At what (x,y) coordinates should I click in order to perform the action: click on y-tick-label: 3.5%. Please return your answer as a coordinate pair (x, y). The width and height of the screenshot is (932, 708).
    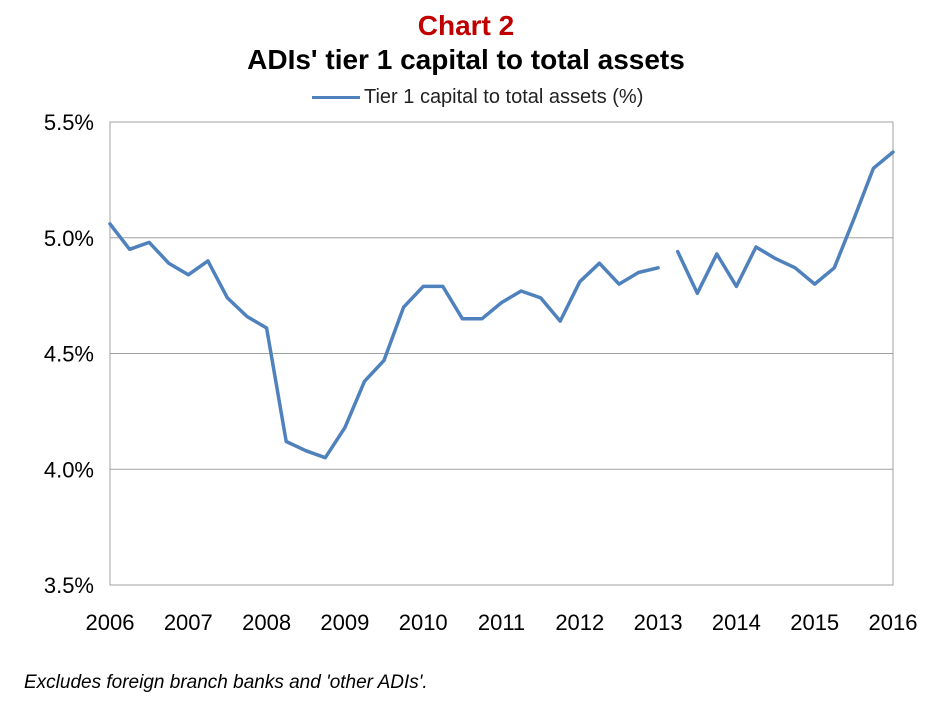
    Looking at the image, I should click on (69, 585).